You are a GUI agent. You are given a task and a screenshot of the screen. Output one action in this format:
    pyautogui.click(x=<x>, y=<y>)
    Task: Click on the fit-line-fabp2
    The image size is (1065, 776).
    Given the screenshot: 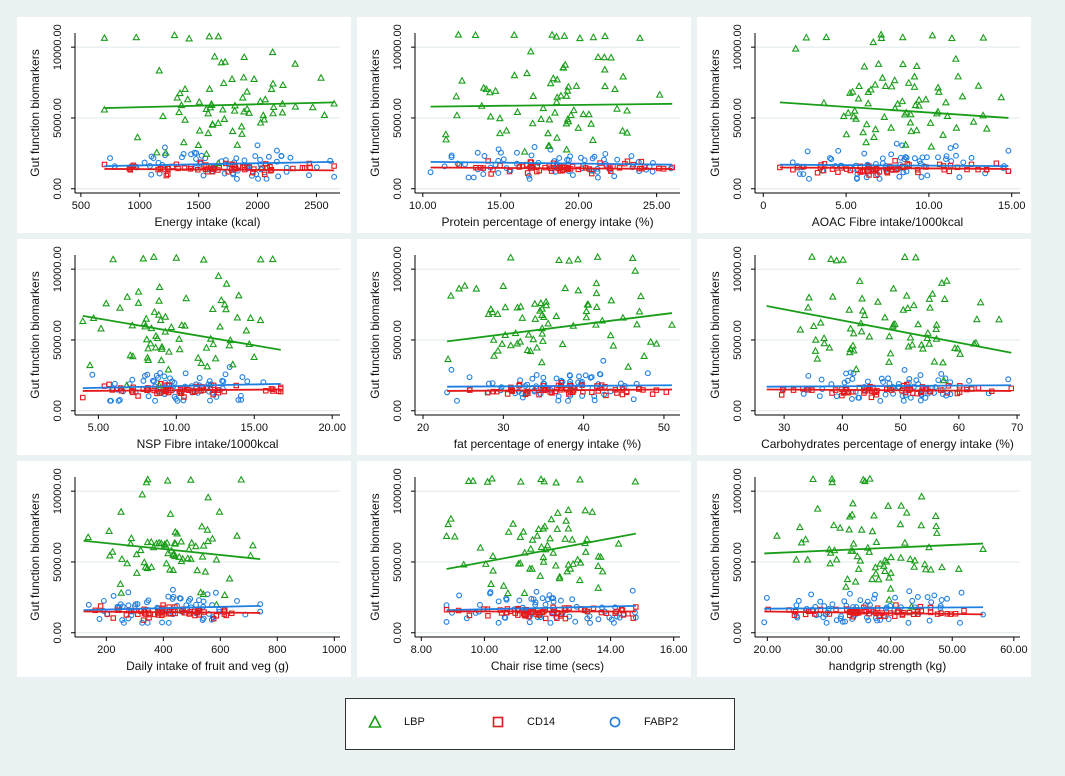 What is the action you would take?
    pyautogui.click(x=541, y=607)
    